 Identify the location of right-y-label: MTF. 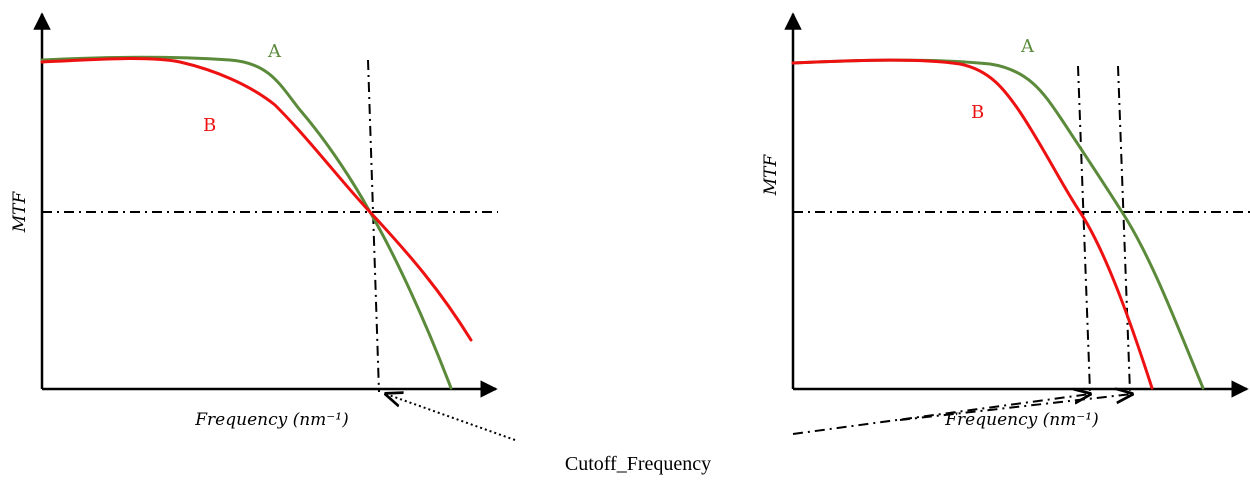
(771, 175).